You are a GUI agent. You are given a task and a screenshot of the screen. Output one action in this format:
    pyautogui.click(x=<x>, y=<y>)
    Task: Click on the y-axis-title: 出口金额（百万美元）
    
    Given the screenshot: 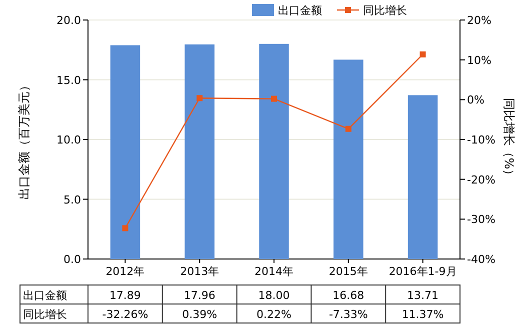 What is the action you would take?
    pyautogui.click(x=24, y=140)
    